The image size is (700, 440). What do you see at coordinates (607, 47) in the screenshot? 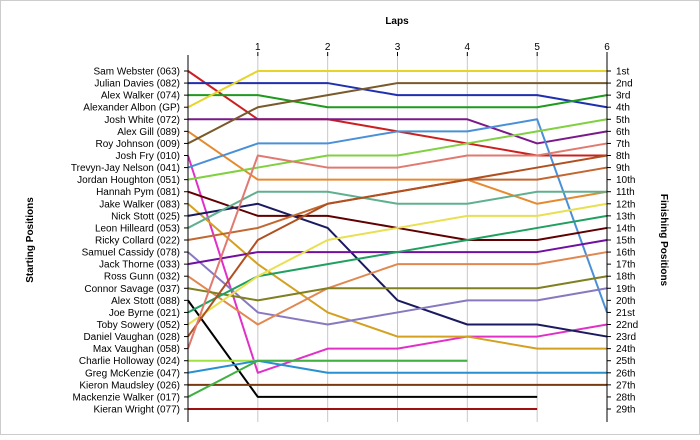
I see `x-tick-label: 6` at bounding box center [607, 47].